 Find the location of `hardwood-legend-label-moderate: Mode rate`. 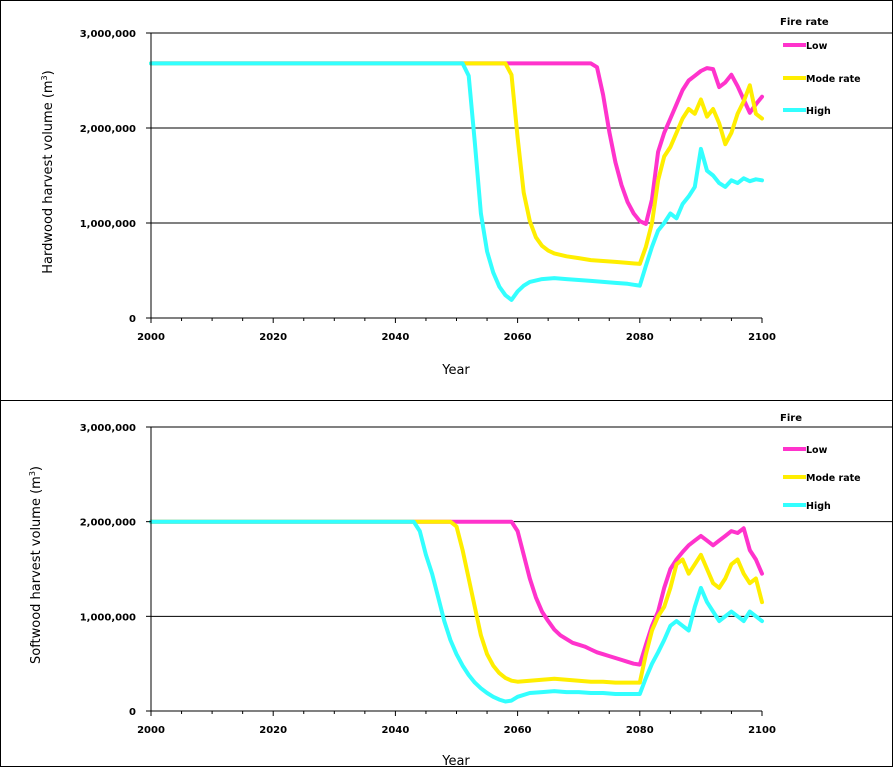

hardwood-legend-label-moderate: Mode rate is located at coordinates (833, 79).